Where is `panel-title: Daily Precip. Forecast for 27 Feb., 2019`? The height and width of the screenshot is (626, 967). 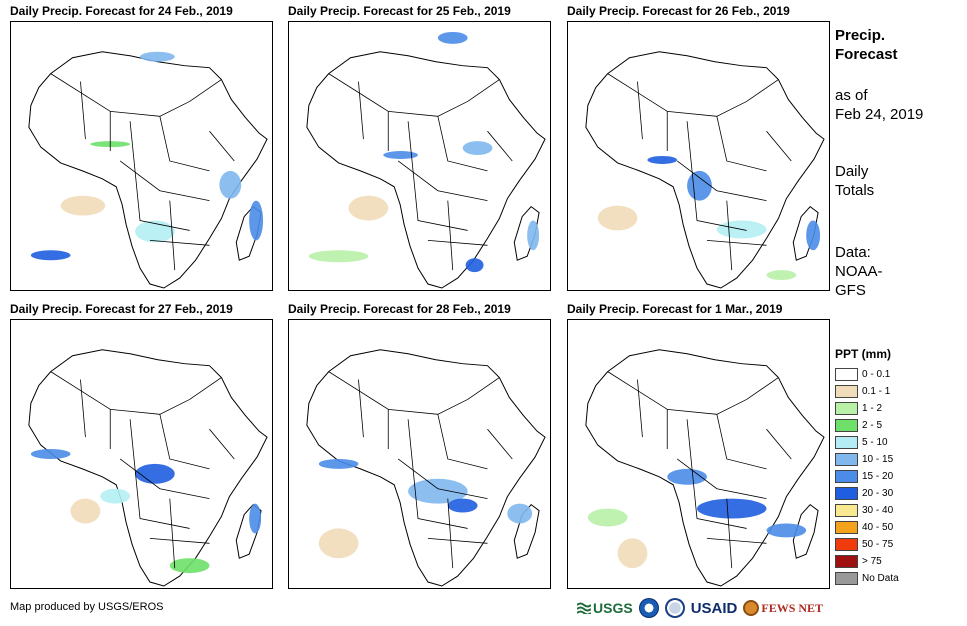 panel-title: Daily Precip. Forecast for 27 Feb., 2019 is located at coordinates (121, 309).